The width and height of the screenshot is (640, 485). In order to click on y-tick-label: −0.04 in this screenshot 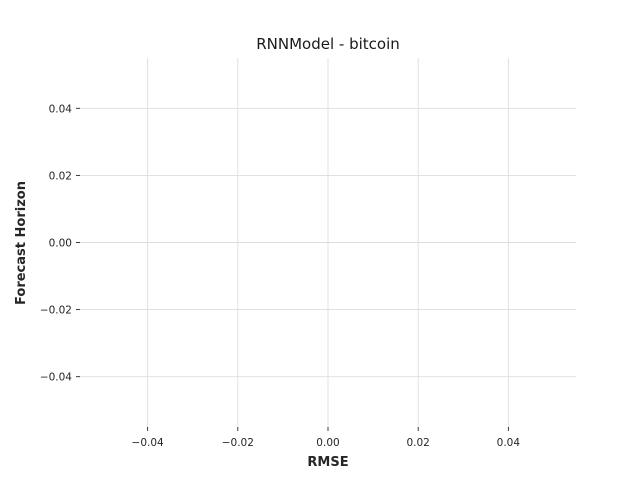, I will do `click(56, 378)`.